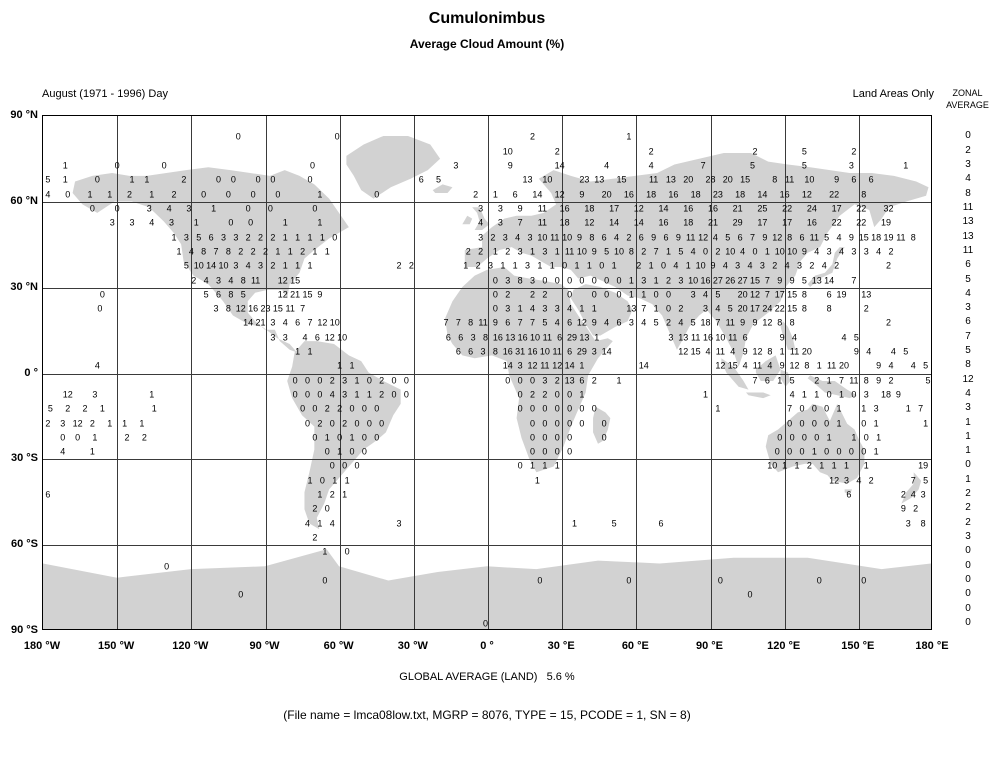  What do you see at coordinates (834, 194) in the screenshot?
I see `grid-cell-value: 22` at bounding box center [834, 194].